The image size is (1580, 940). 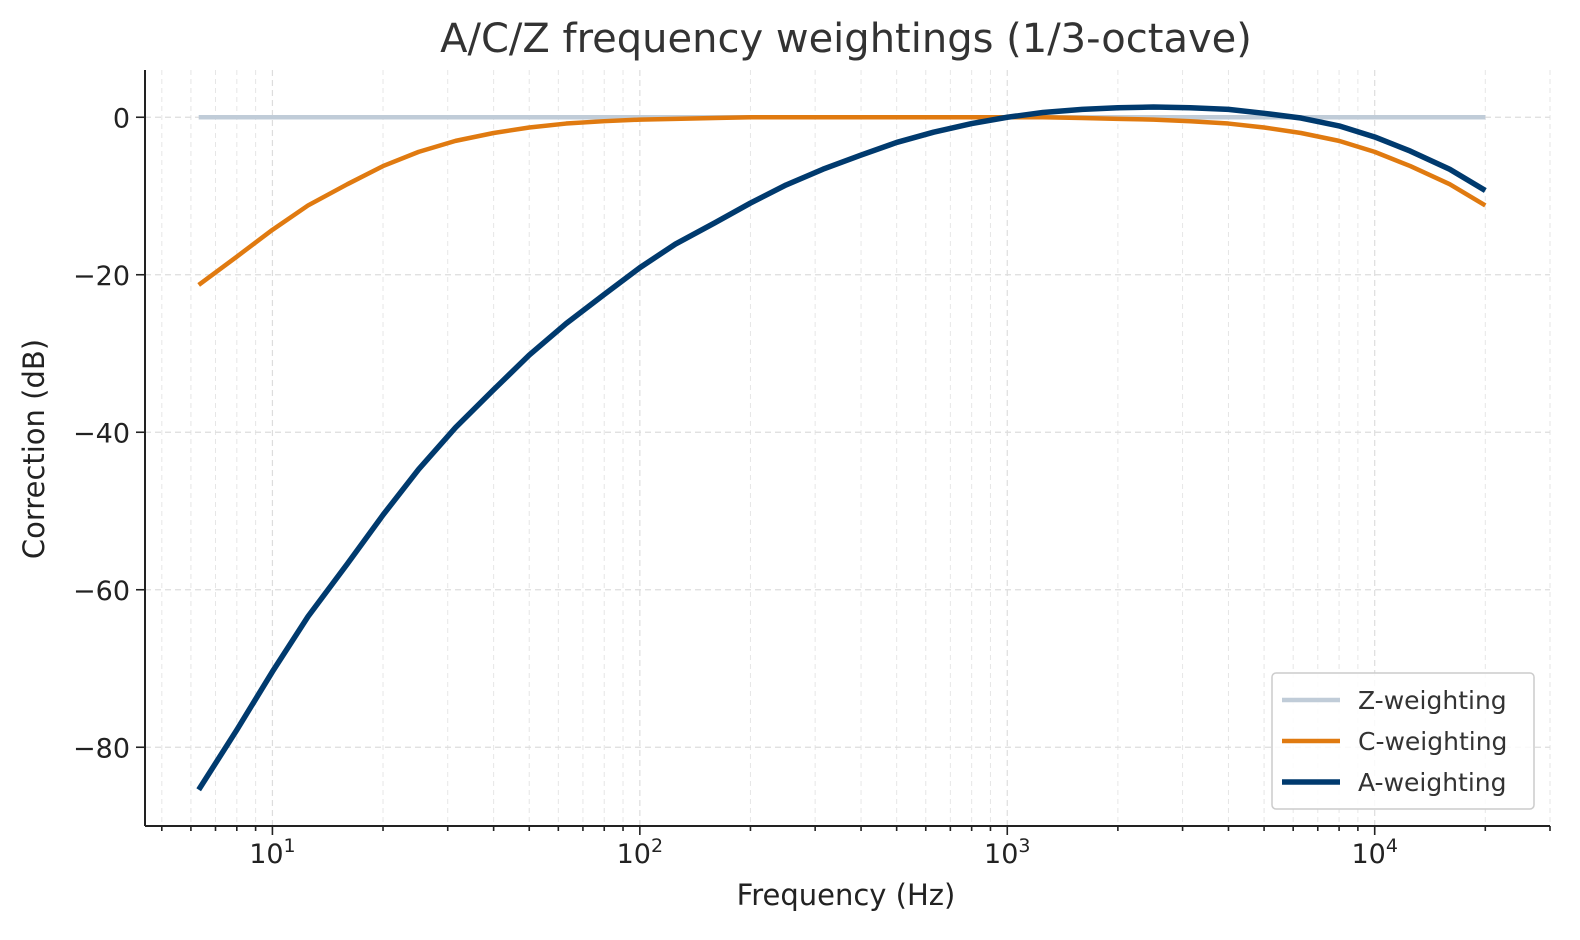 I want to click on x-tick-label: 10², so click(x=640, y=852).